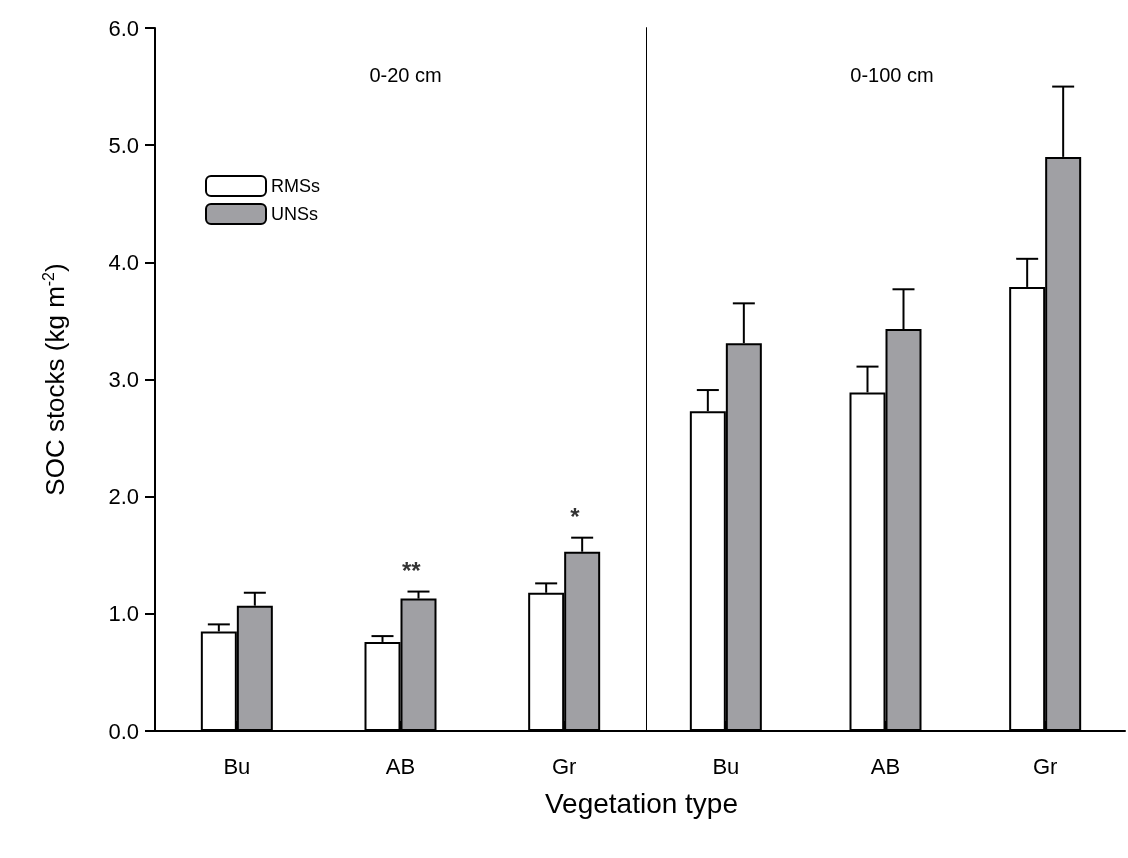  What do you see at coordinates (54, 379) in the screenshot?
I see `y-axis-title: SOC stocks (kg m-2)` at bounding box center [54, 379].